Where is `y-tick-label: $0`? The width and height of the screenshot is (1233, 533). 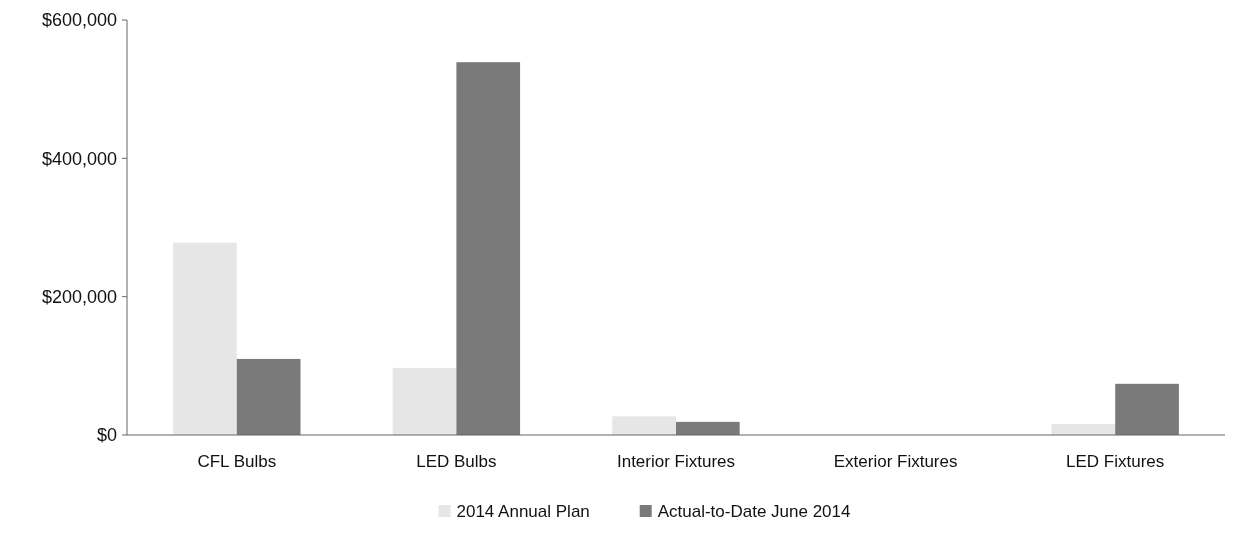
y-tick-label: $0 is located at coordinates (106, 435).